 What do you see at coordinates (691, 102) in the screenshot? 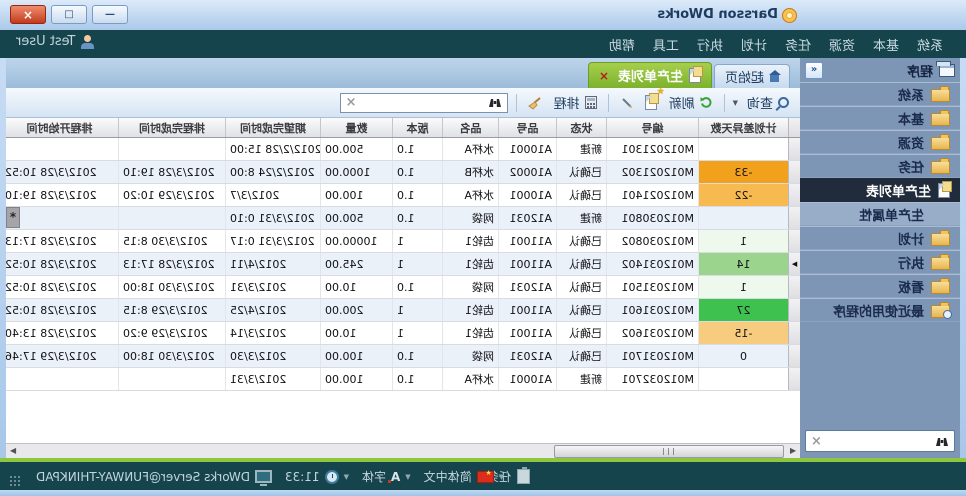
I see `refresh-button: 刷新` at bounding box center [691, 102].